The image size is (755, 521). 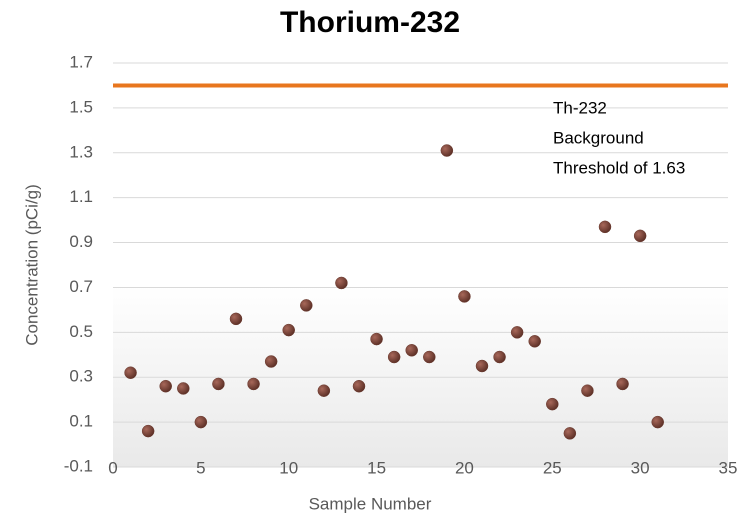 I want to click on y-tick-label: 0.9, so click(x=81, y=241).